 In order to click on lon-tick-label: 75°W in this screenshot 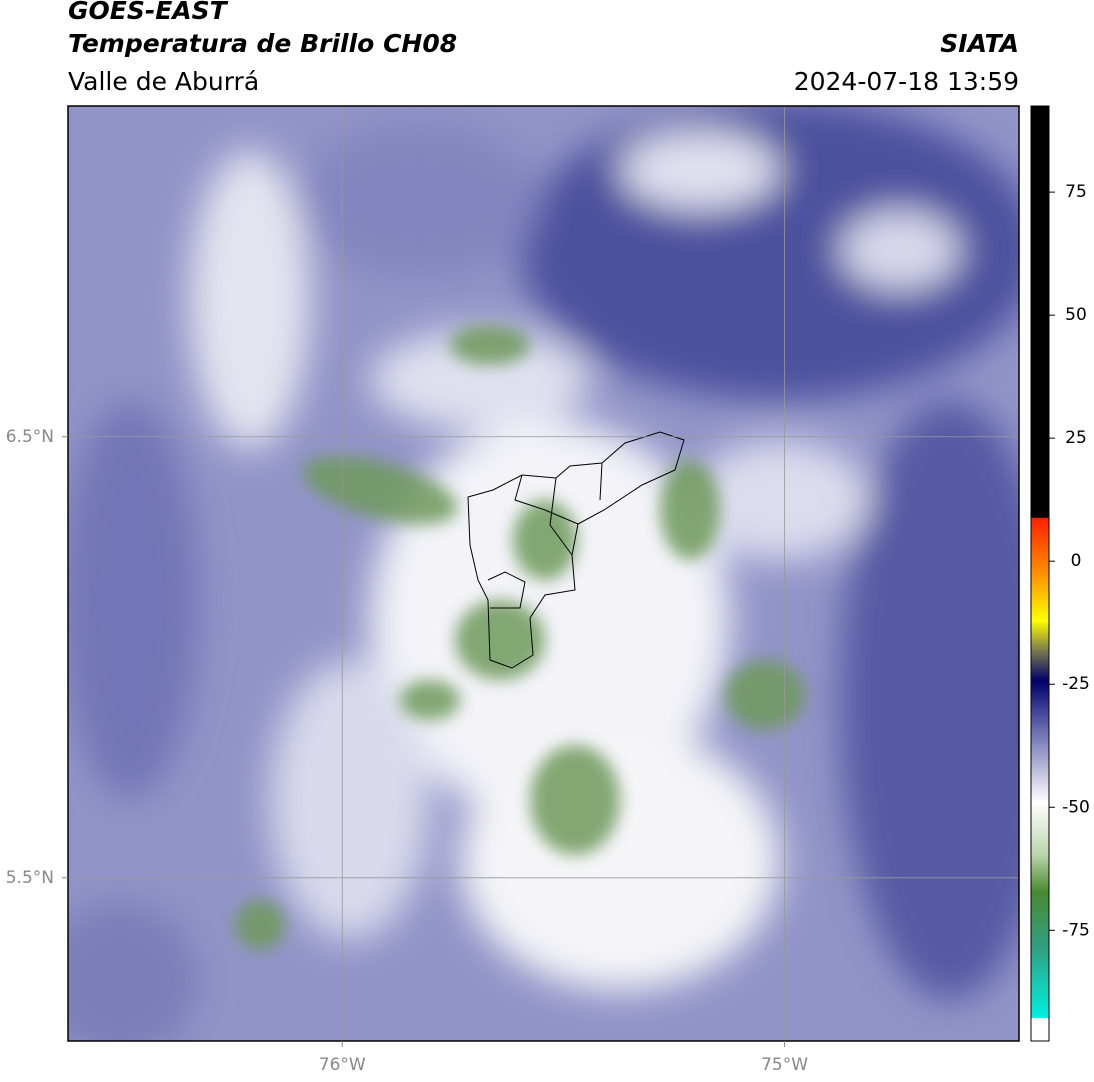, I will do `click(784, 1065)`.